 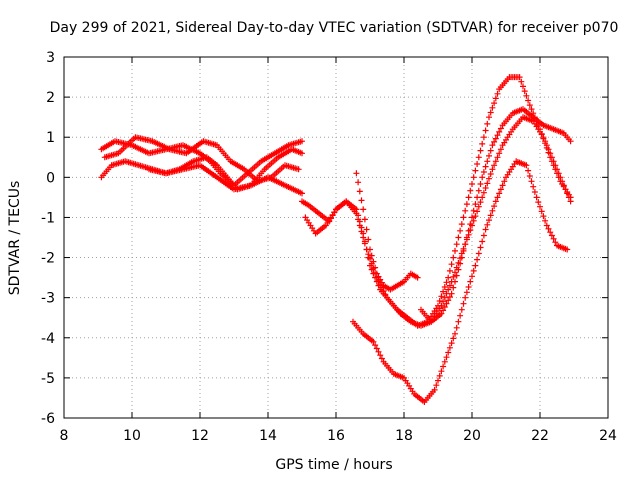 I want to click on y-tick-label: -1, so click(x=48, y=218).